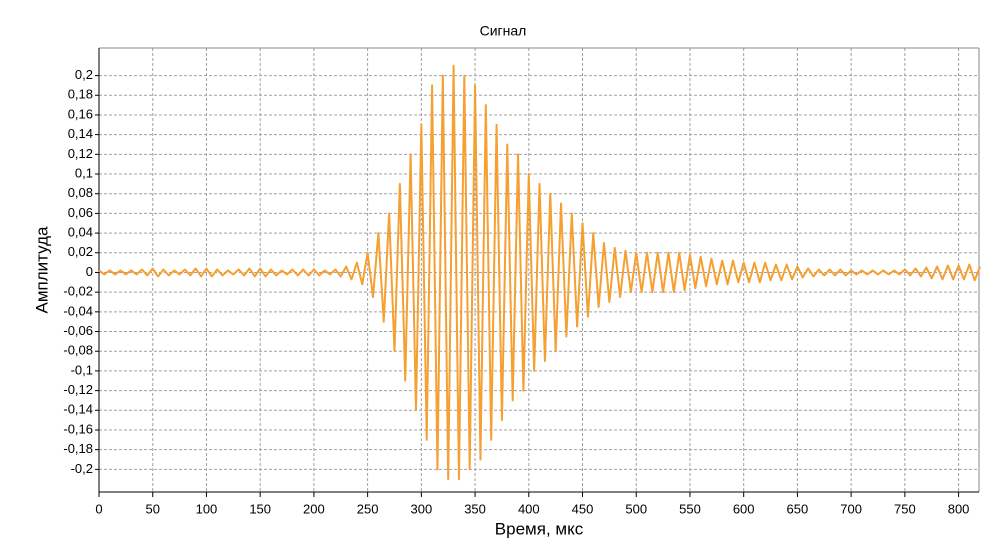 The image size is (1006, 556). I want to click on y-tick-label: -0,2, so click(82, 468).